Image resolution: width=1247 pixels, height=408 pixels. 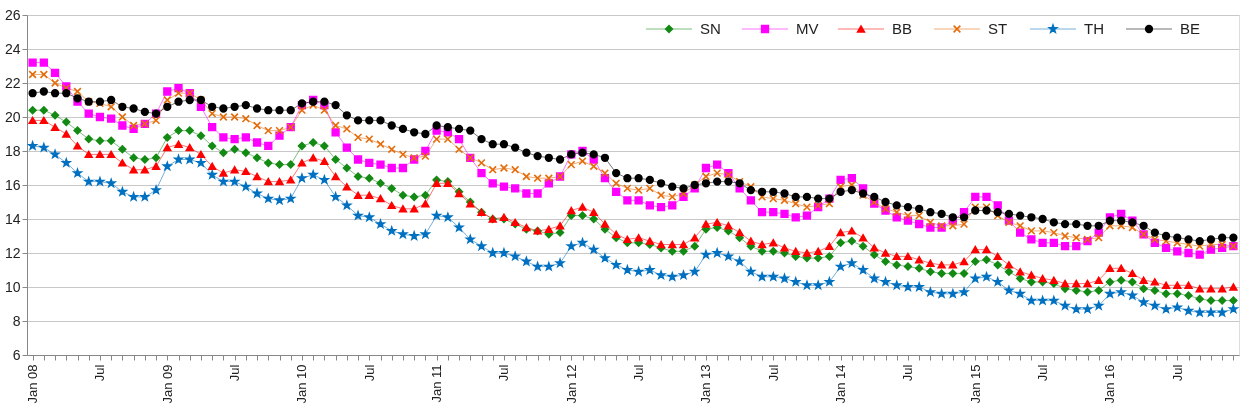 I want to click on y-tick-label: 26, so click(x=12, y=14).